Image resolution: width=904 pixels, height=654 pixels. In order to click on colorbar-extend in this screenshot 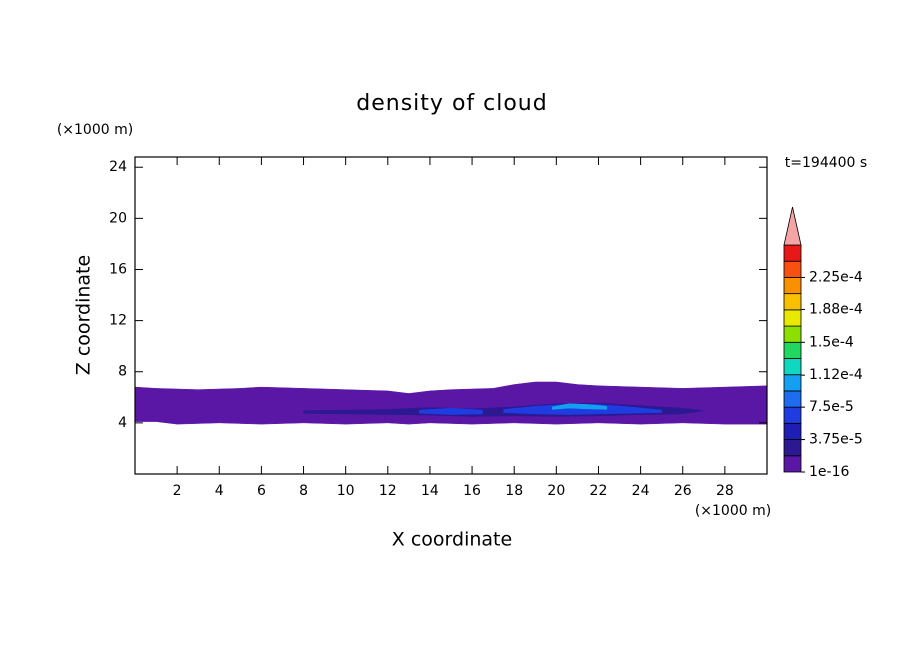, I will do `click(792, 226)`.